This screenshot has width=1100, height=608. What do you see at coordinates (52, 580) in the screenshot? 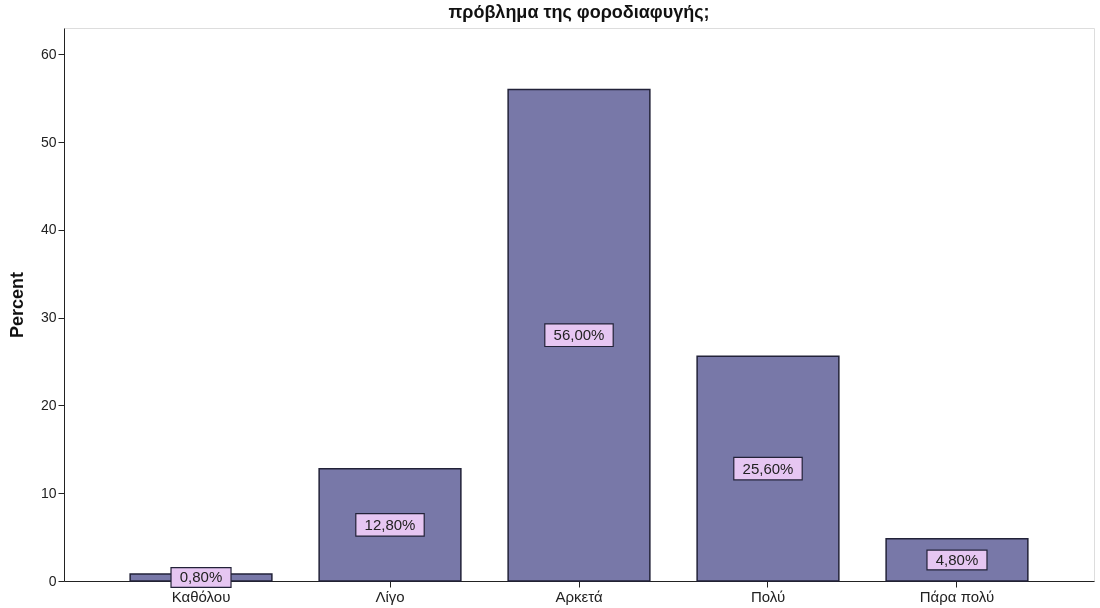
I see `y-tick-label: 0` at bounding box center [52, 580].